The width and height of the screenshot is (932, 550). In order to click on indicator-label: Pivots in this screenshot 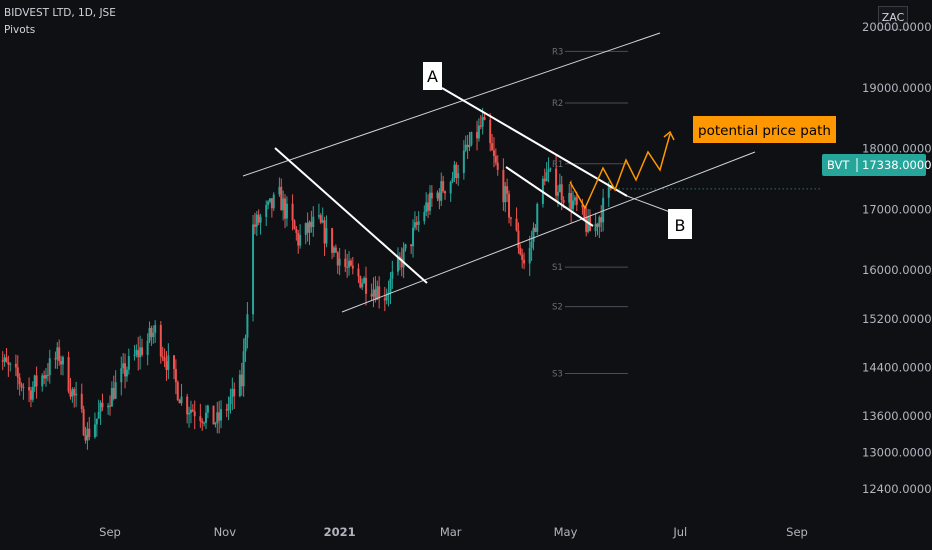, I will do `click(20, 30)`.